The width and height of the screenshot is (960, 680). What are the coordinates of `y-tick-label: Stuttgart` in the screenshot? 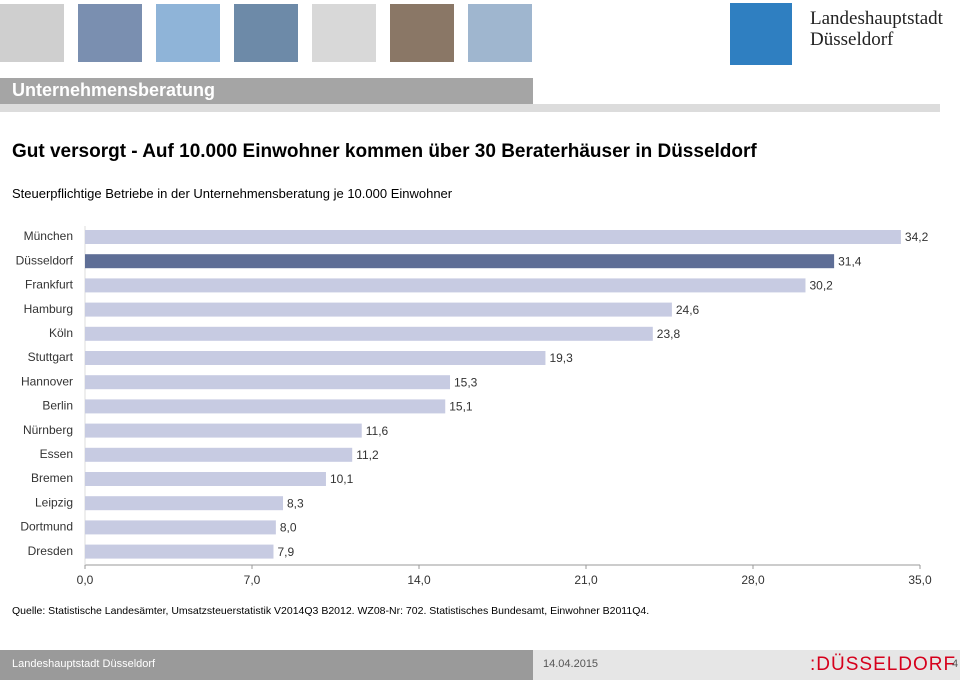 It's located at (51, 357).